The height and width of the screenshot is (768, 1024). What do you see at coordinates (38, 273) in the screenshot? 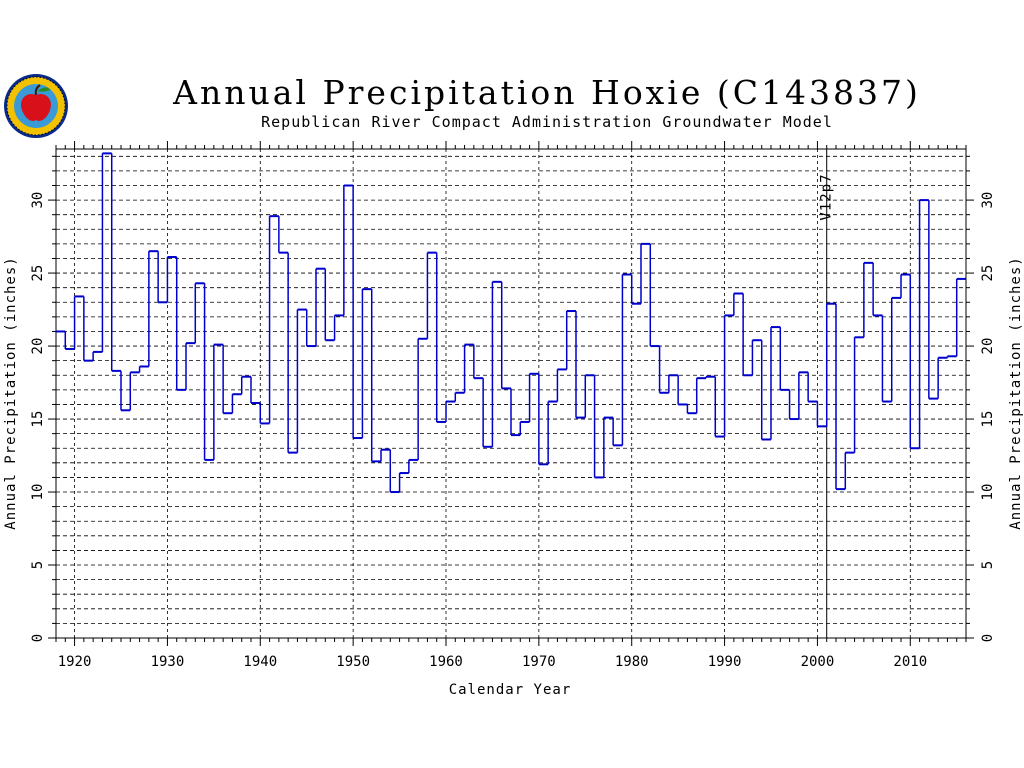
I see `y-tick-label-left: 25` at bounding box center [38, 273].